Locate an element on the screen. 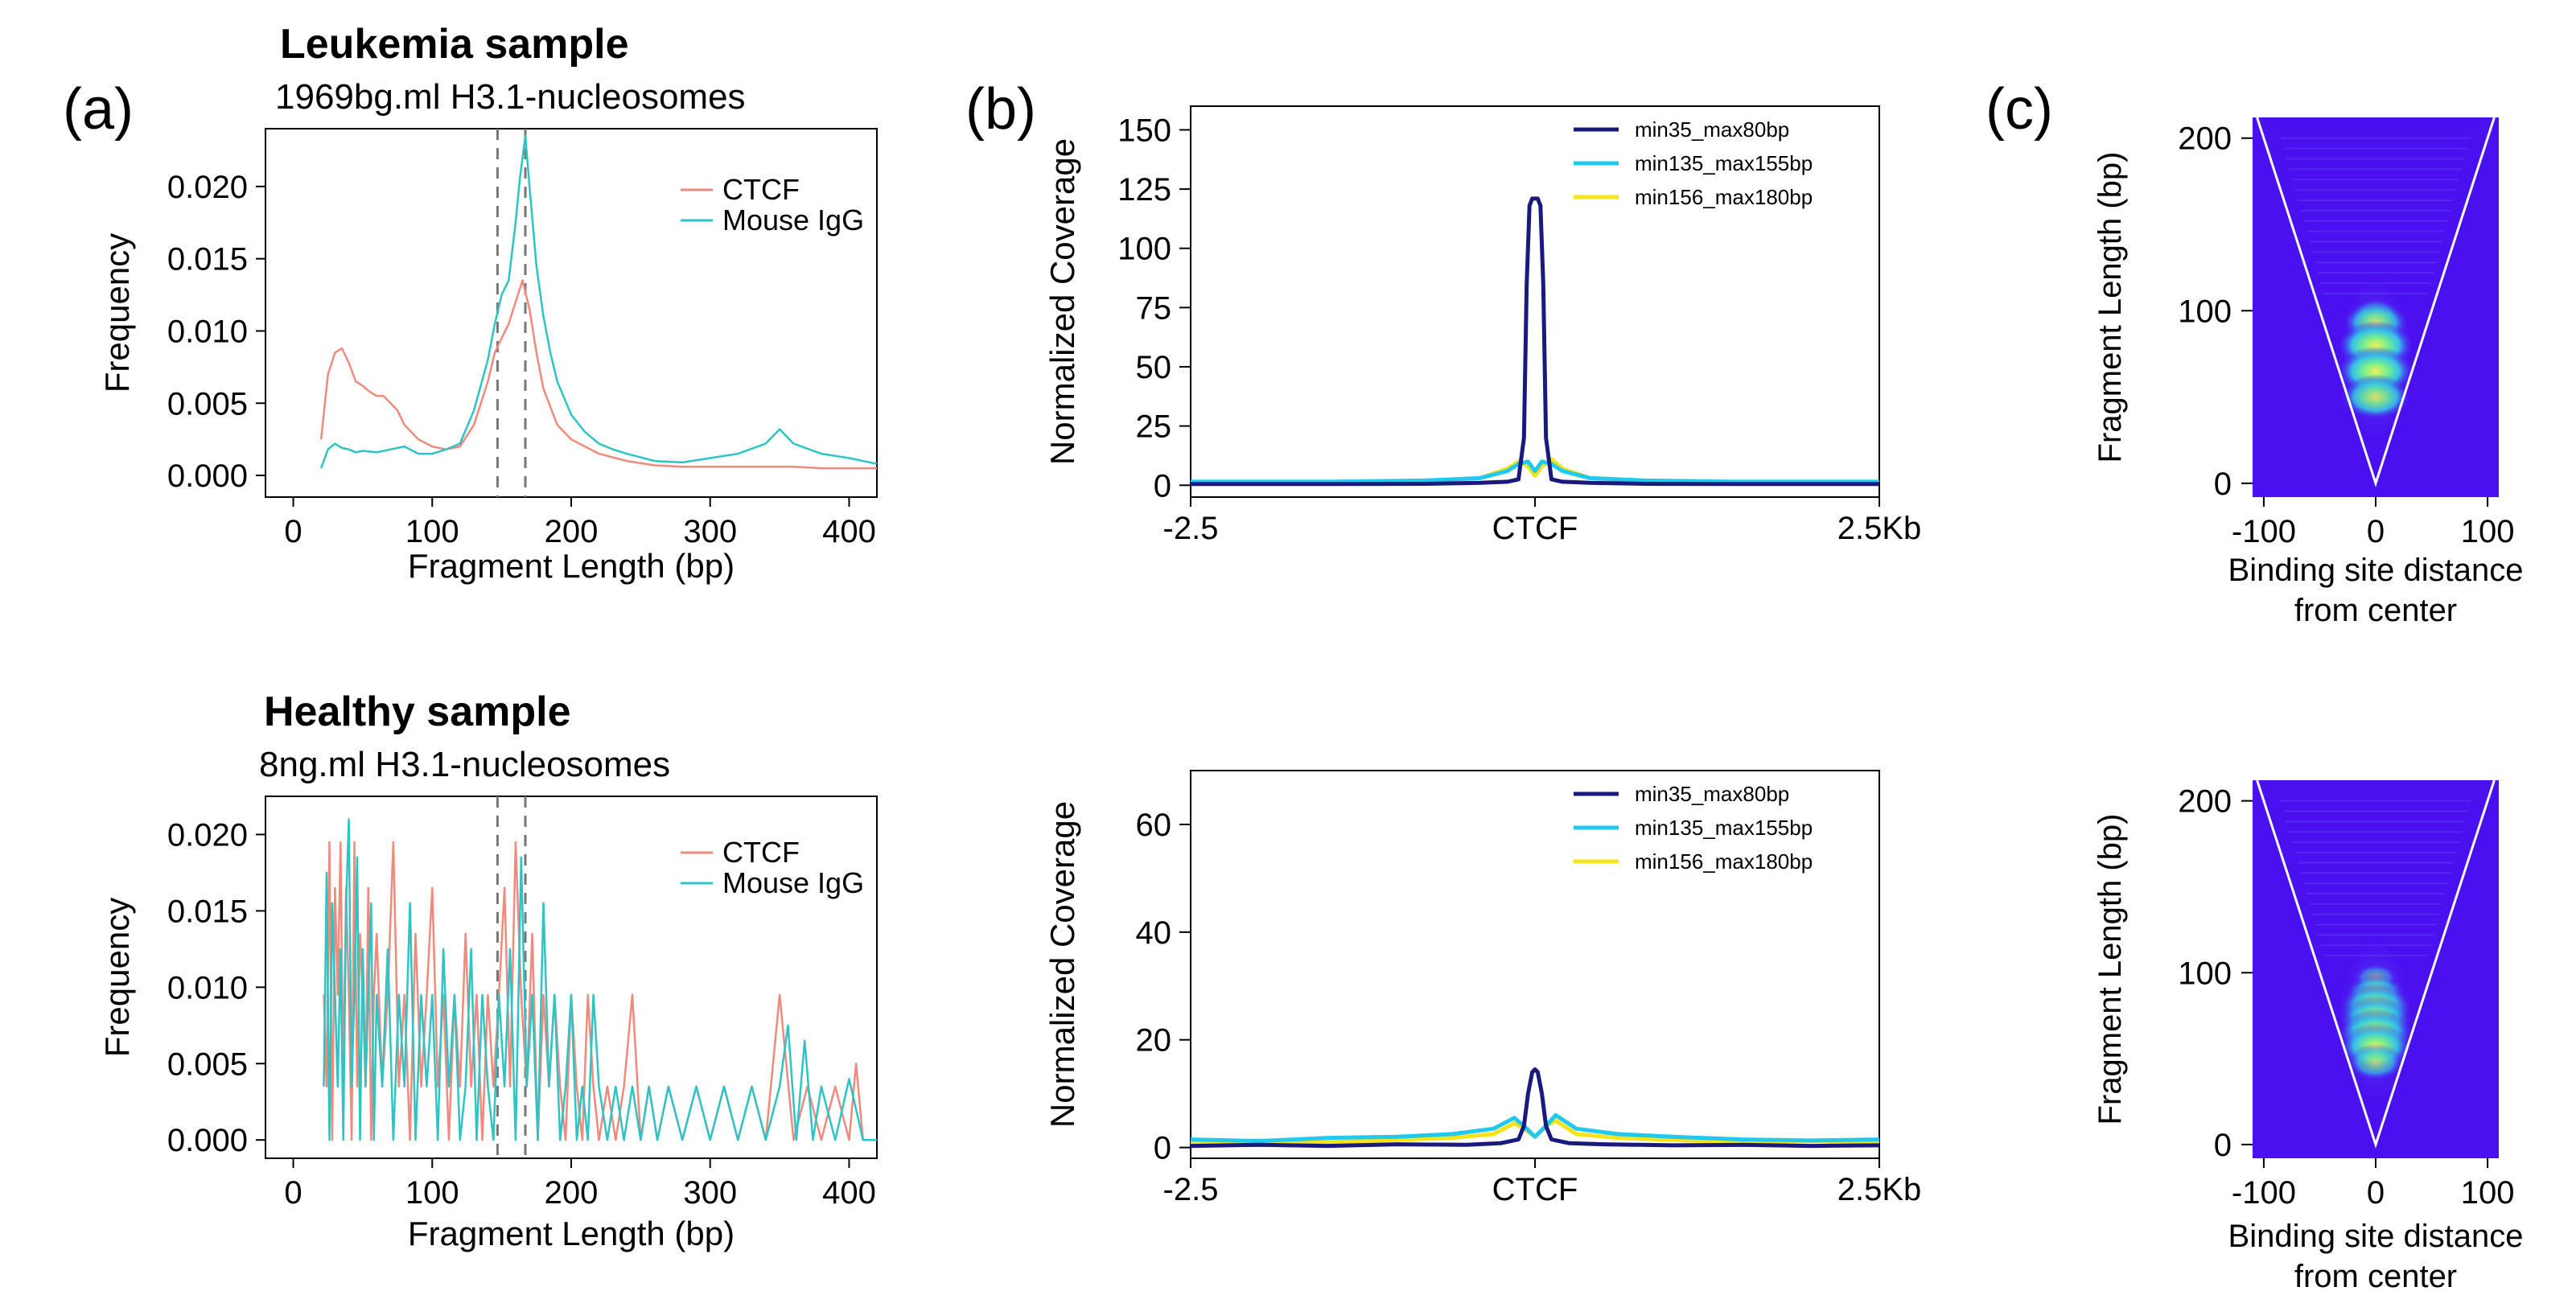  y-tick-label: 25 is located at coordinates (1154, 427).